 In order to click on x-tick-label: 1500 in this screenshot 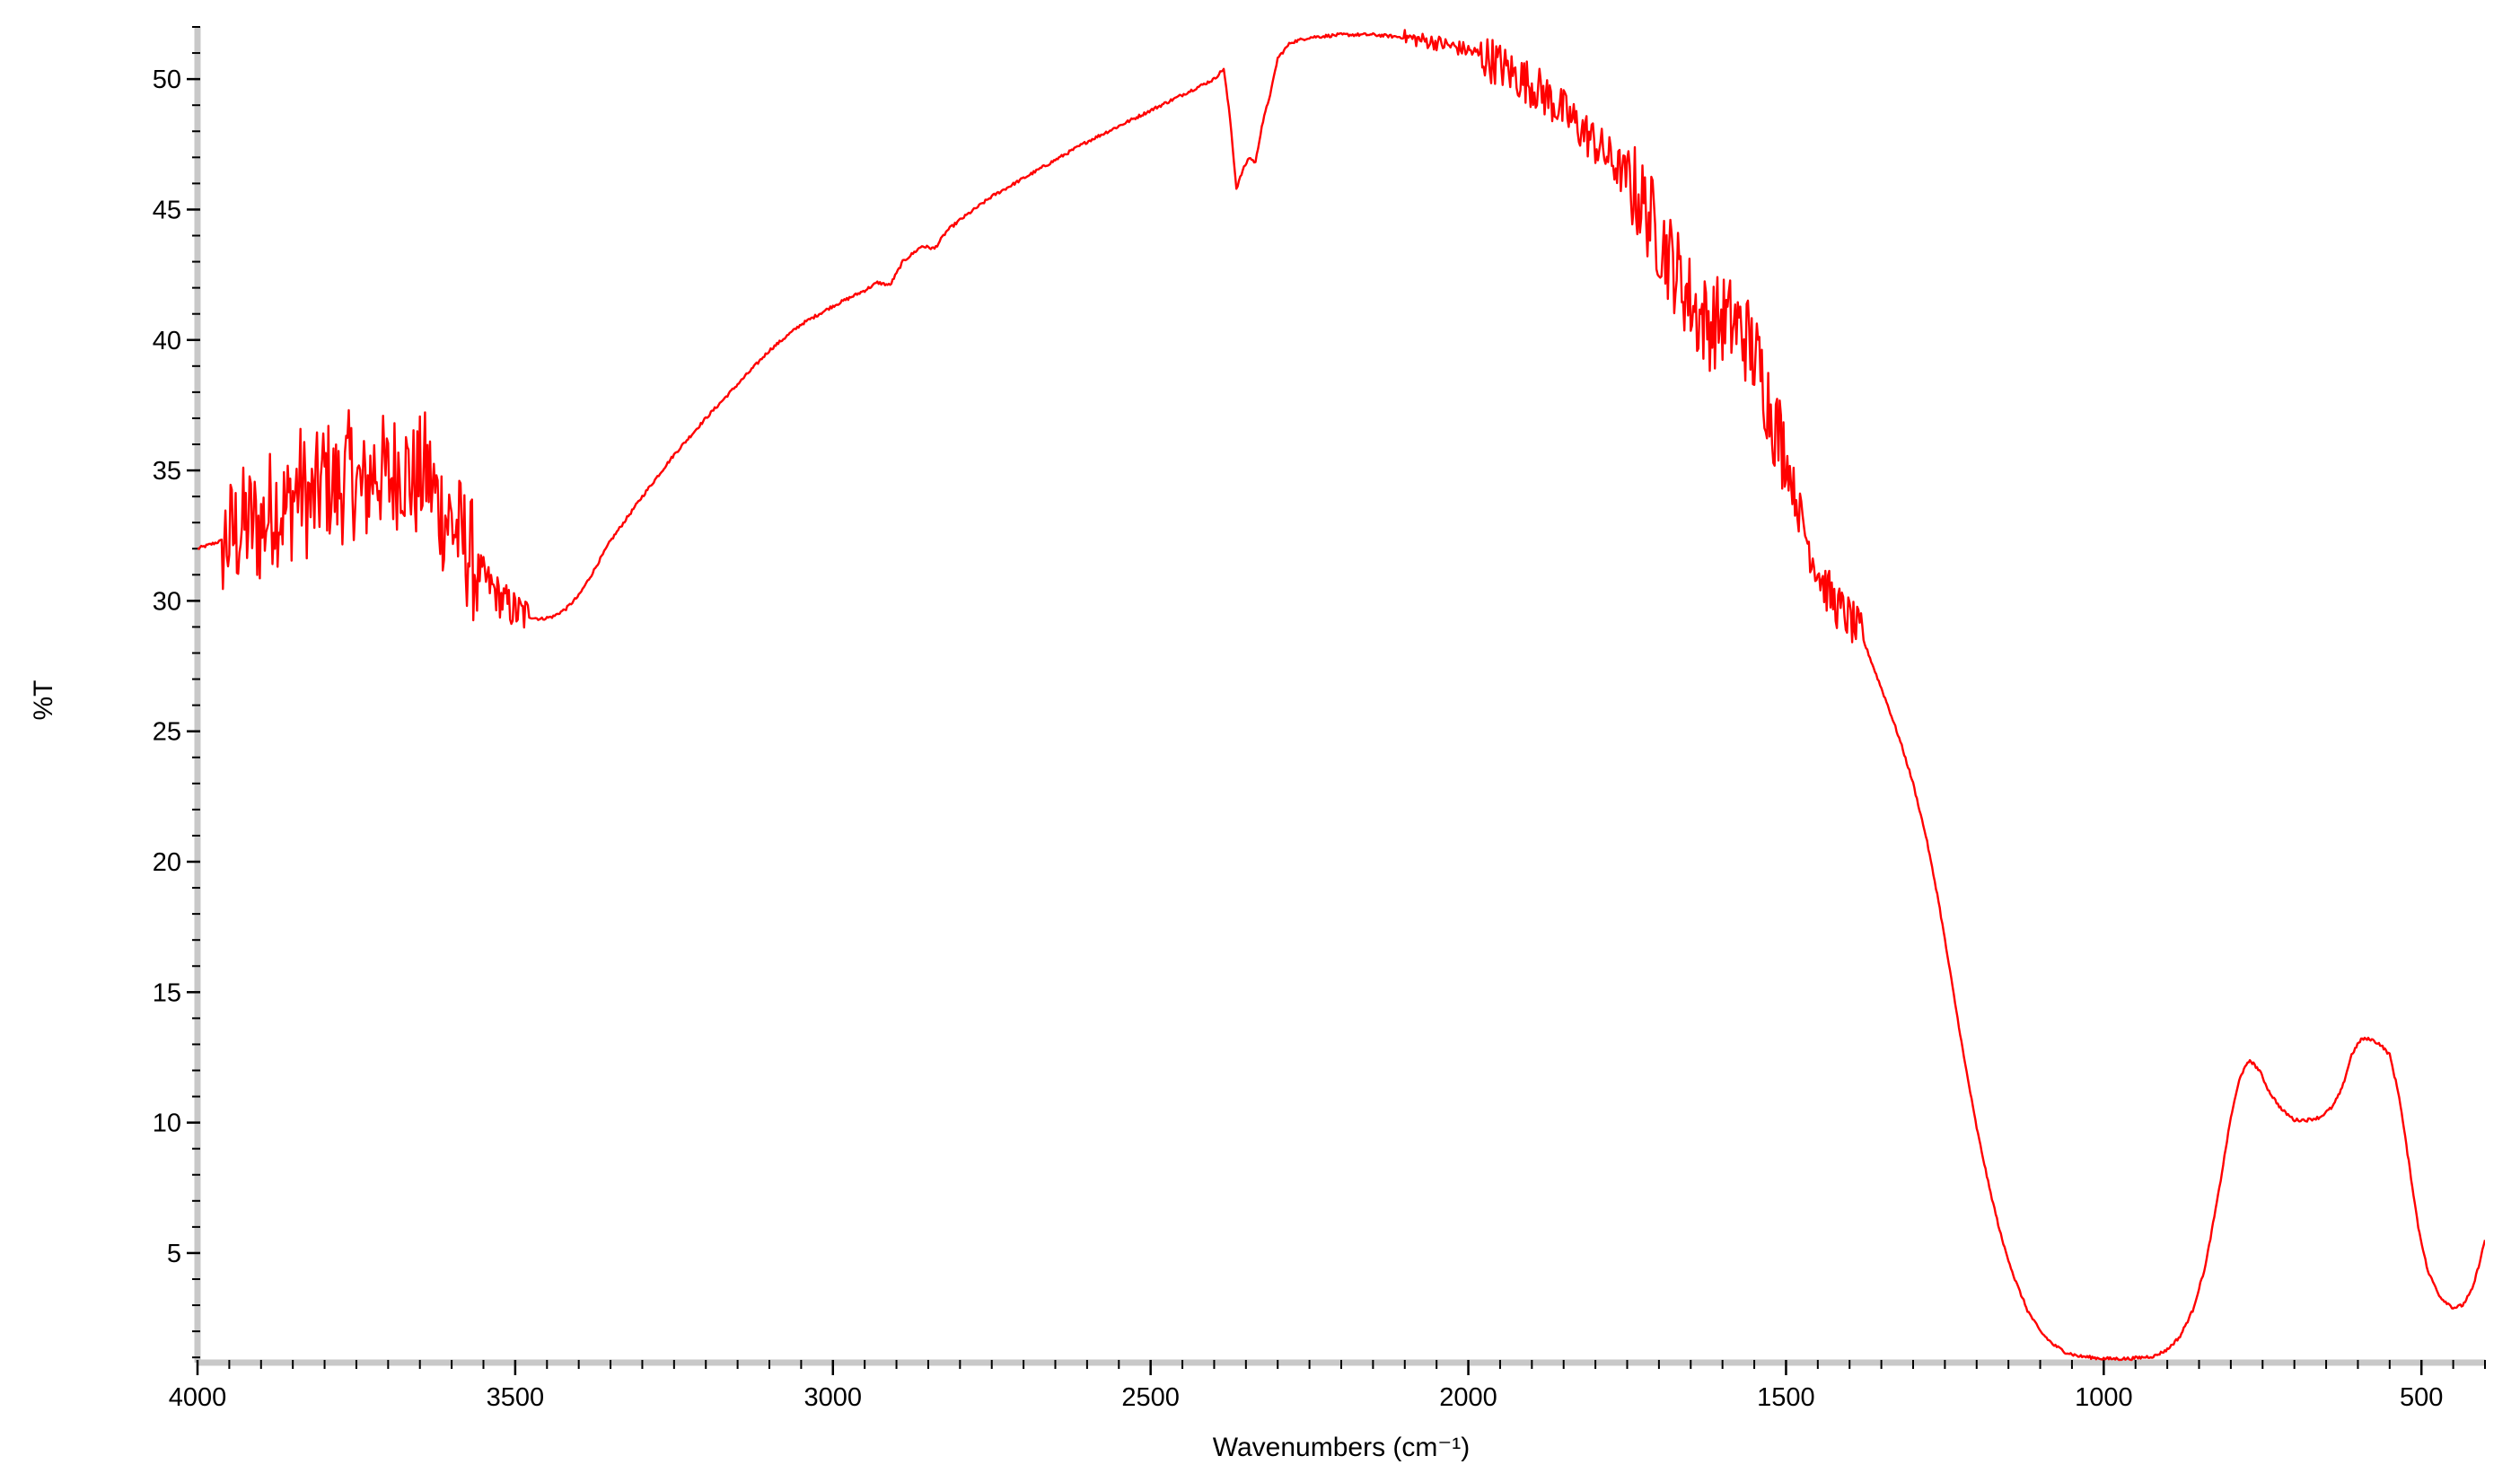, I will do `click(1786, 1397)`.